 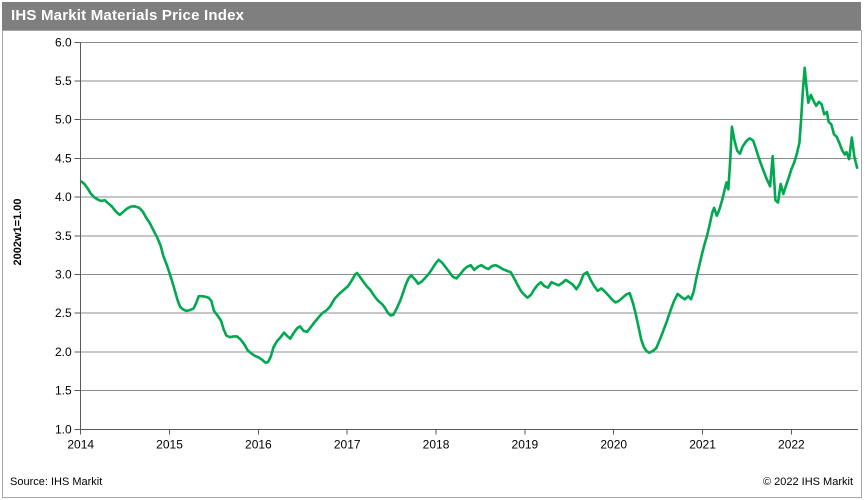 What do you see at coordinates (63, 391) in the screenshot?
I see `y-tick-label: 1.5` at bounding box center [63, 391].